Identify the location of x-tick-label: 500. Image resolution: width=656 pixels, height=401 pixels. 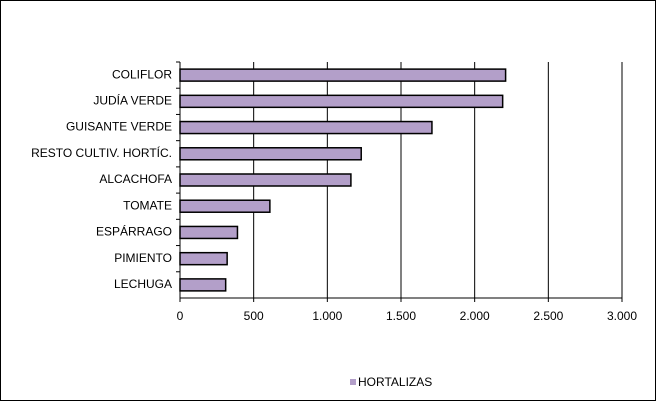
(254, 316).